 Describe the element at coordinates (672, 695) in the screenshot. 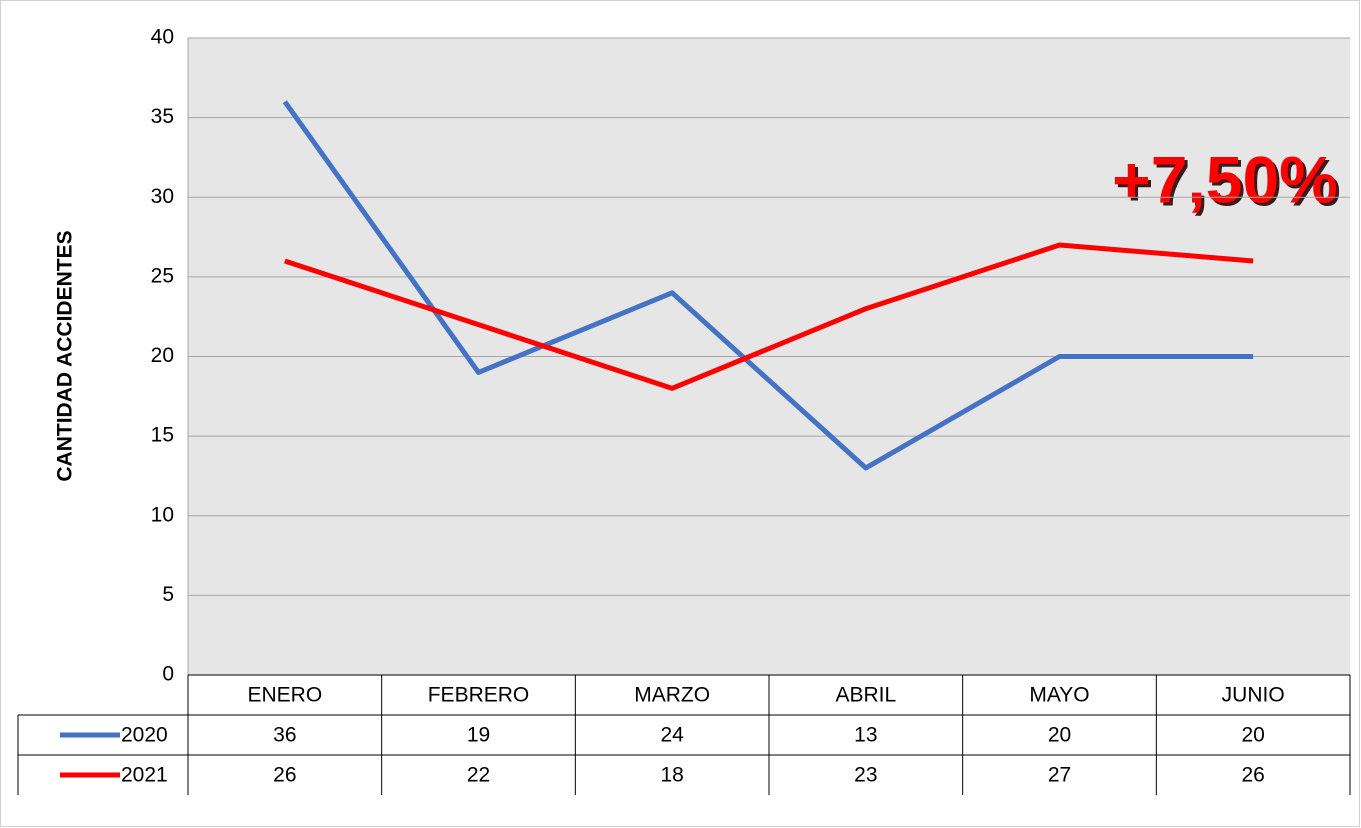

I see `x-tick-label: MARZO` at that location.